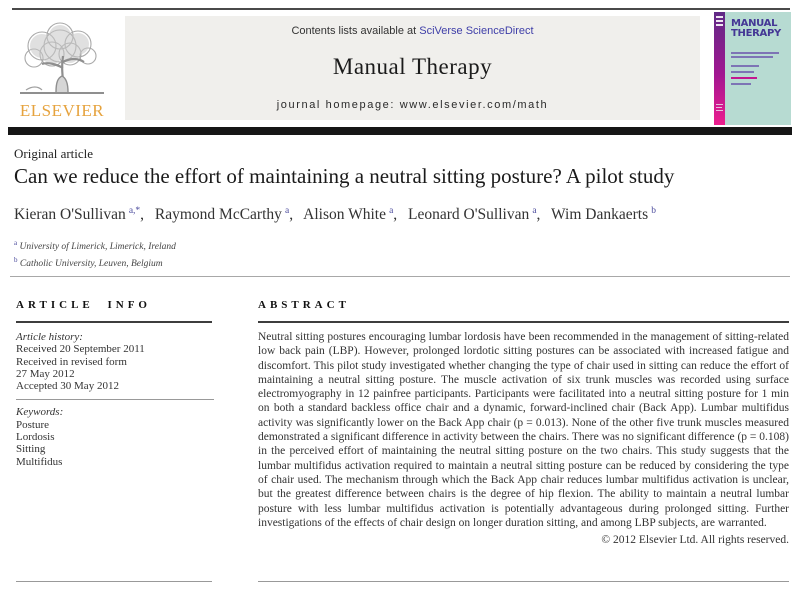 The height and width of the screenshot is (590, 800). Describe the element at coordinates (603, 215) in the screenshot. I see `author: Wim Dankaerts b` at that location.